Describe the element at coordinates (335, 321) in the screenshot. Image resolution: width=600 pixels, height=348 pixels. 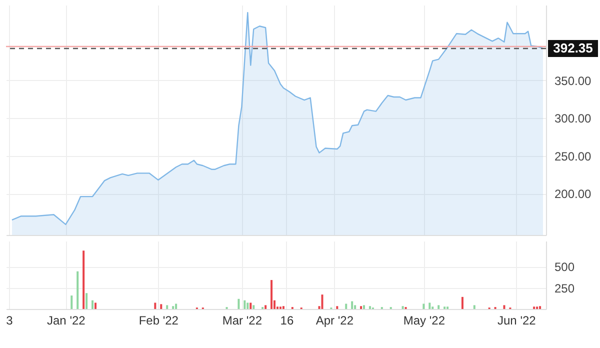
I see `x-tick-label: Apr '22` at that location.